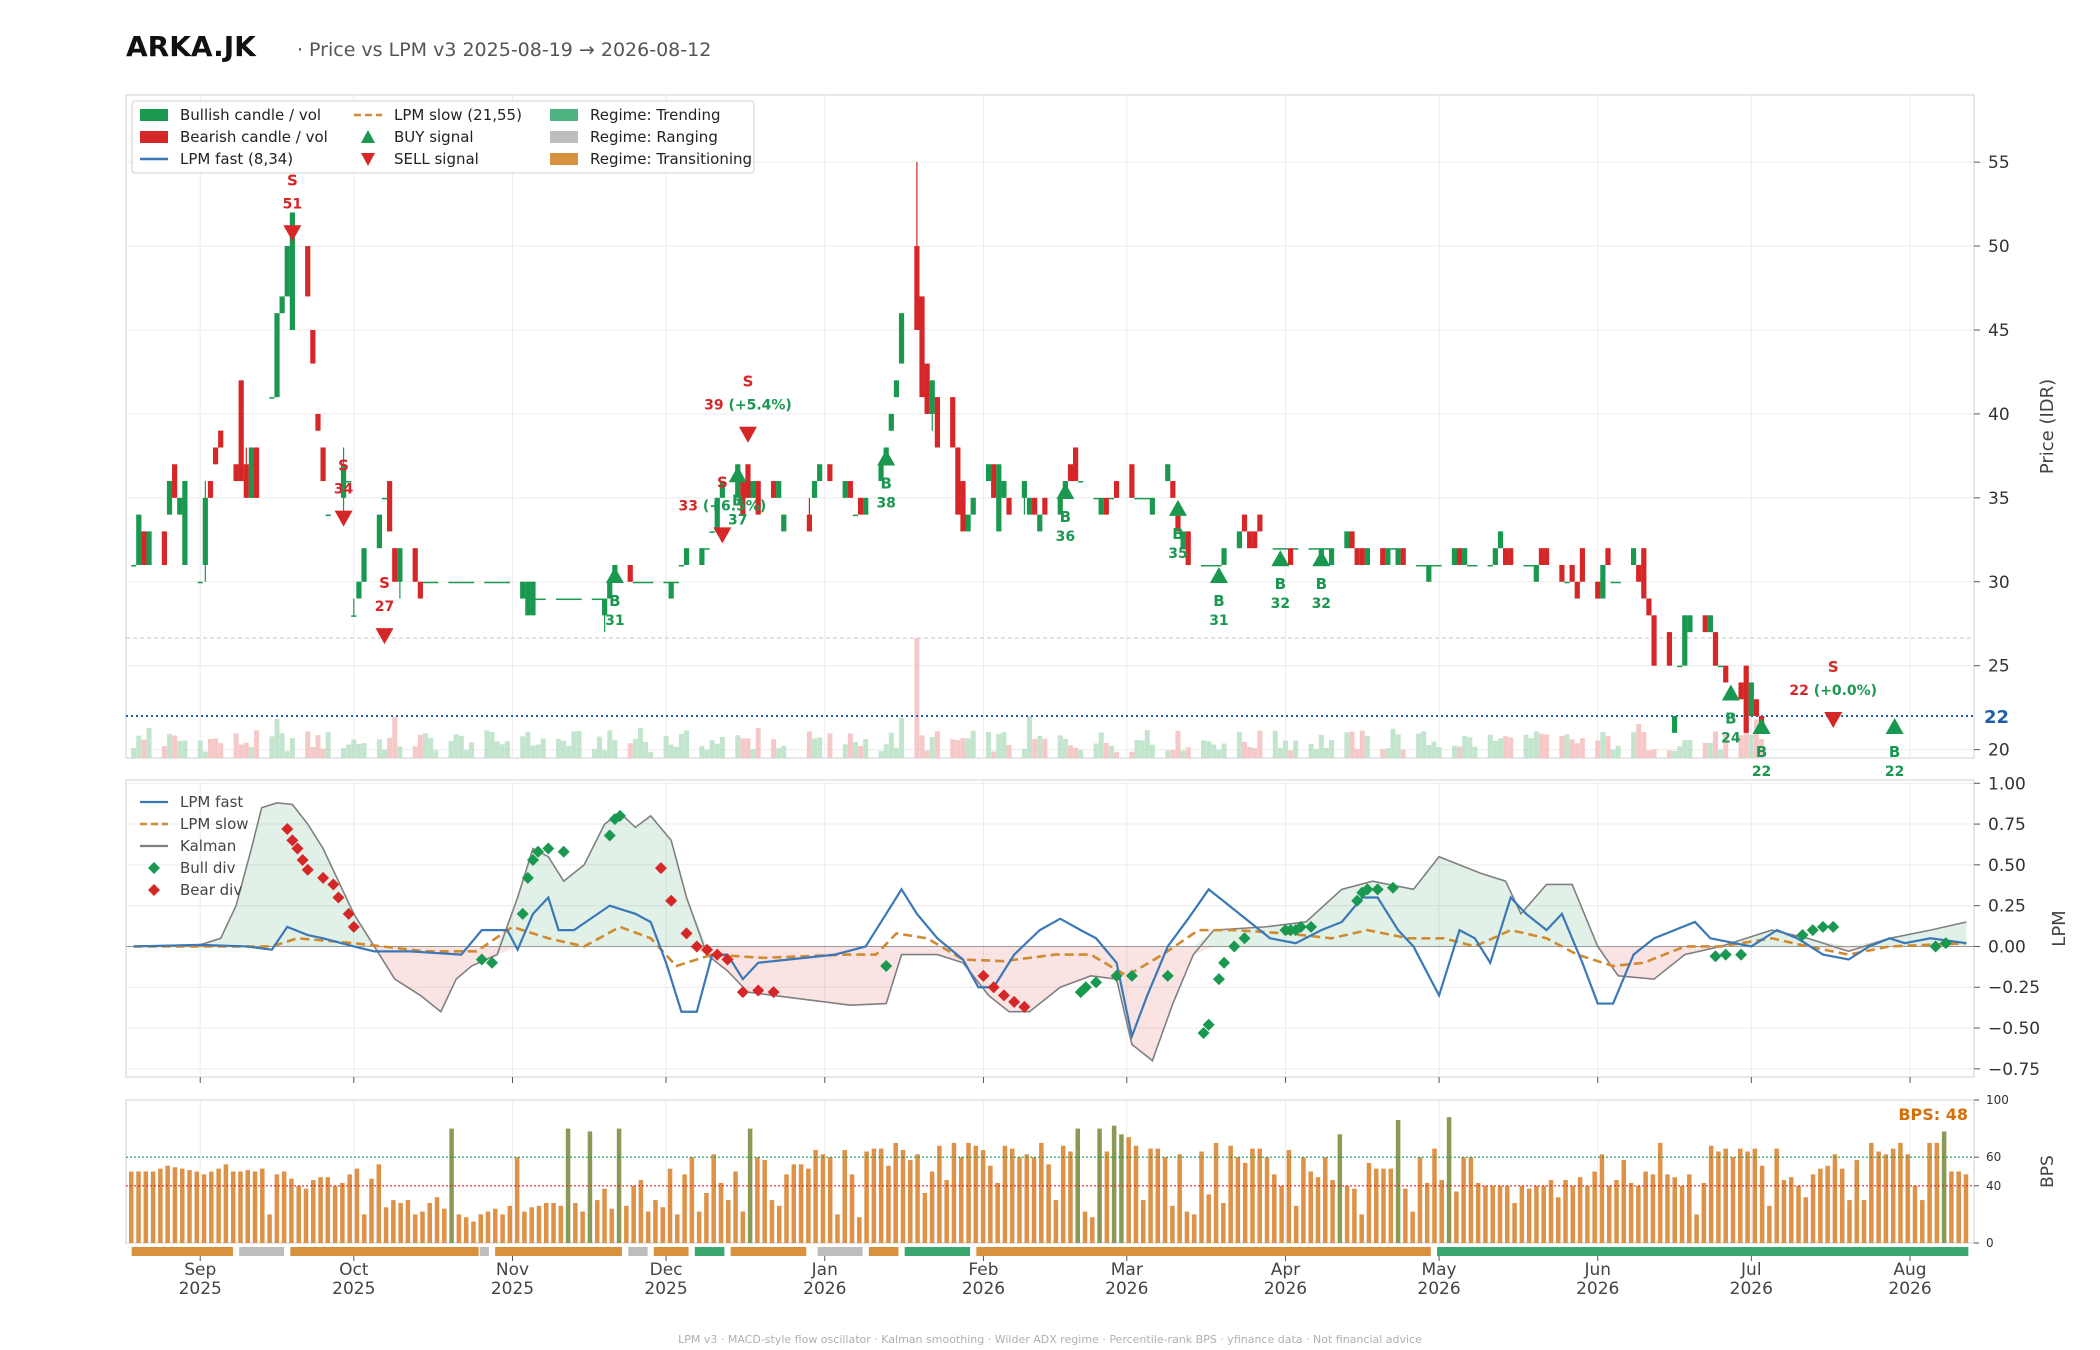 Image resolution: width=2100 pixels, height=1350 pixels. Describe the element at coordinates (182, 1251) in the screenshot. I see `regime-band` at that location.